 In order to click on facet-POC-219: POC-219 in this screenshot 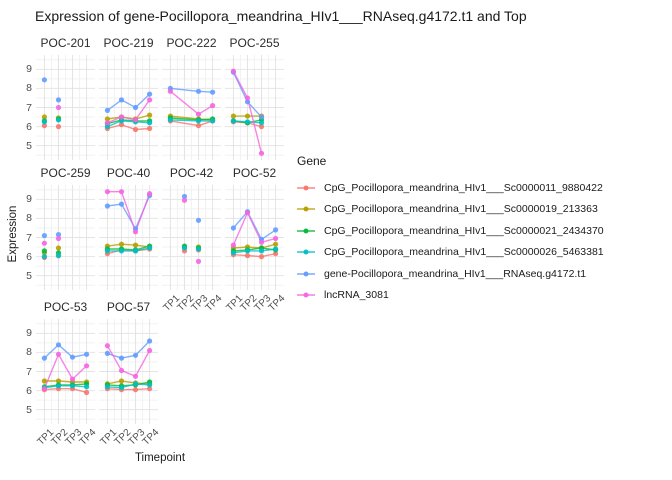, I will do `click(128, 97)`.